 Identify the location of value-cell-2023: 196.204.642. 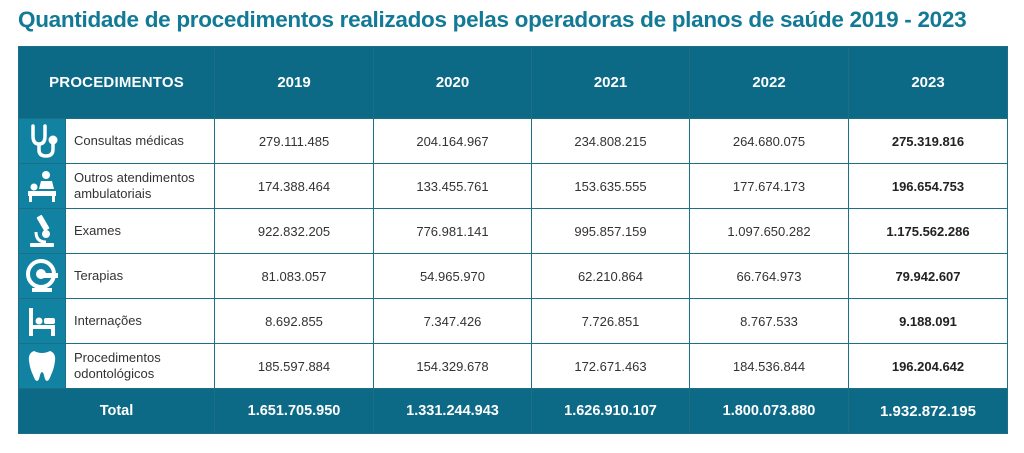
(928, 366).